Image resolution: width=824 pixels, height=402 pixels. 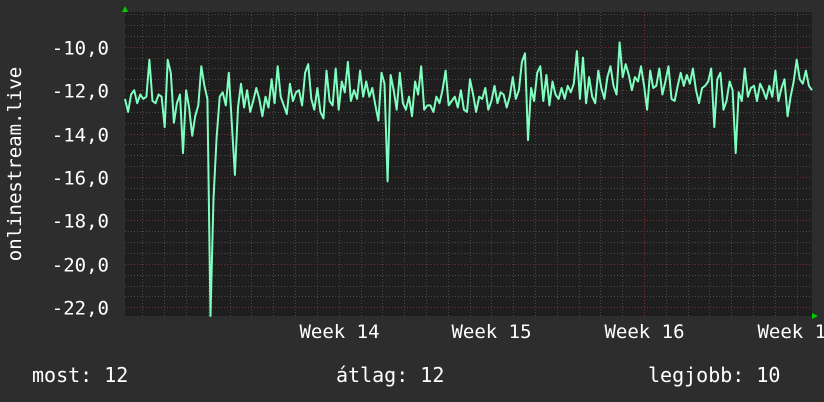 What do you see at coordinates (491, 332) in the screenshot?
I see `x-tick-label: Week 15` at bounding box center [491, 332].